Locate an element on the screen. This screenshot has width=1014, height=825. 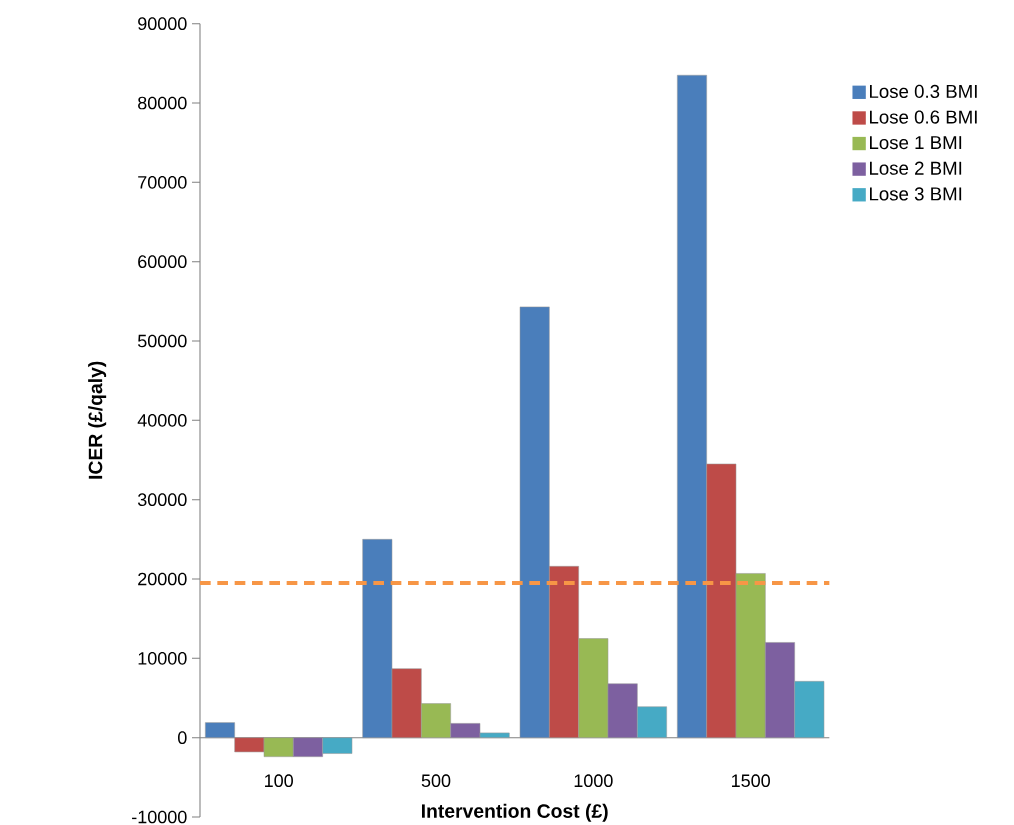
legend-label: Lose 2 BMI is located at coordinates (916, 168).